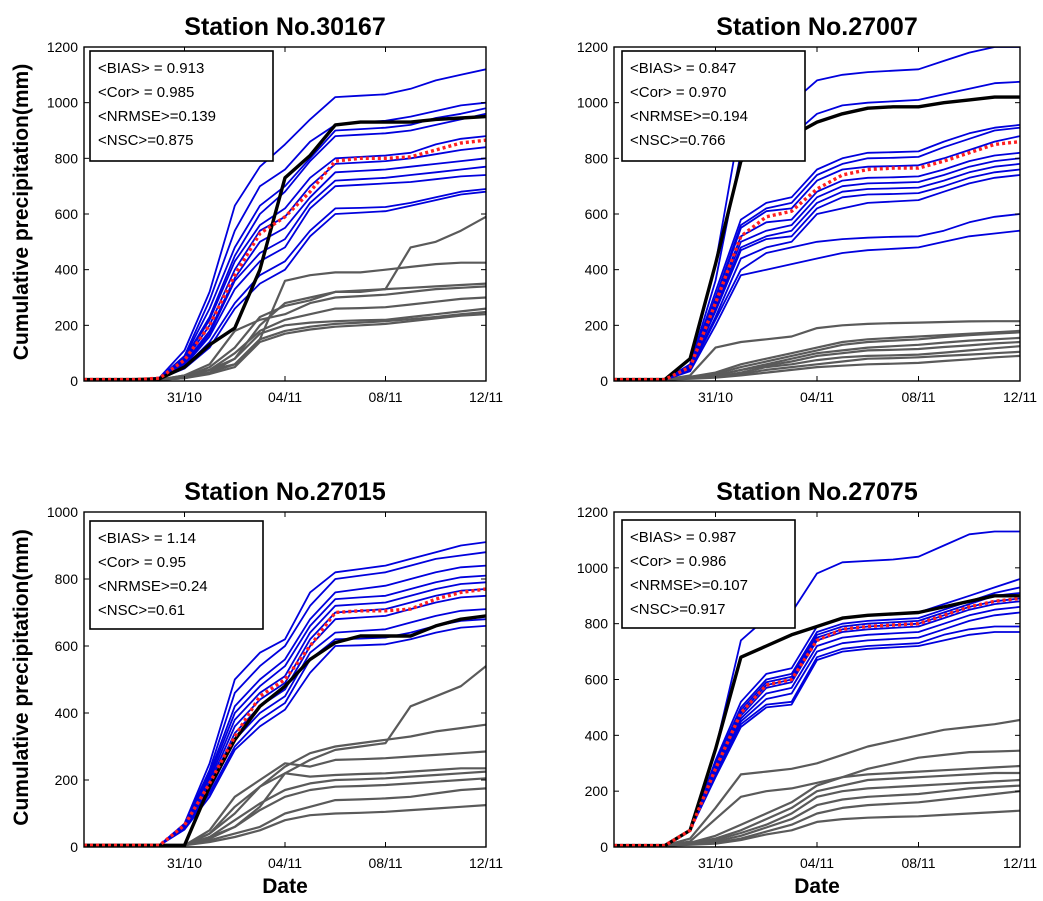 The width and height of the screenshot is (1043, 901). What do you see at coordinates (284, 27) in the screenshot?
I see `chart-title: Station No.30167` at bounding box center [284, 27].